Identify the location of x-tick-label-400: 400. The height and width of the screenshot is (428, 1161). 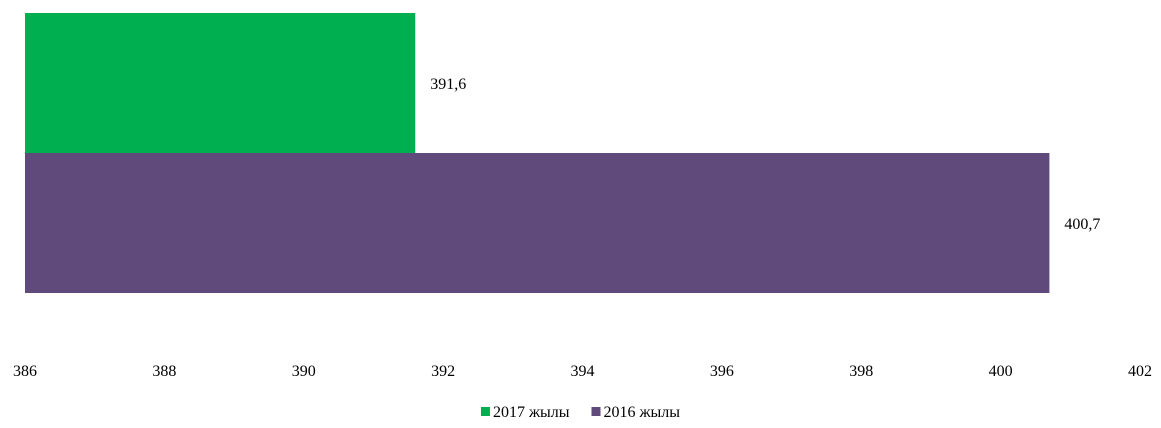
(1001, 371).